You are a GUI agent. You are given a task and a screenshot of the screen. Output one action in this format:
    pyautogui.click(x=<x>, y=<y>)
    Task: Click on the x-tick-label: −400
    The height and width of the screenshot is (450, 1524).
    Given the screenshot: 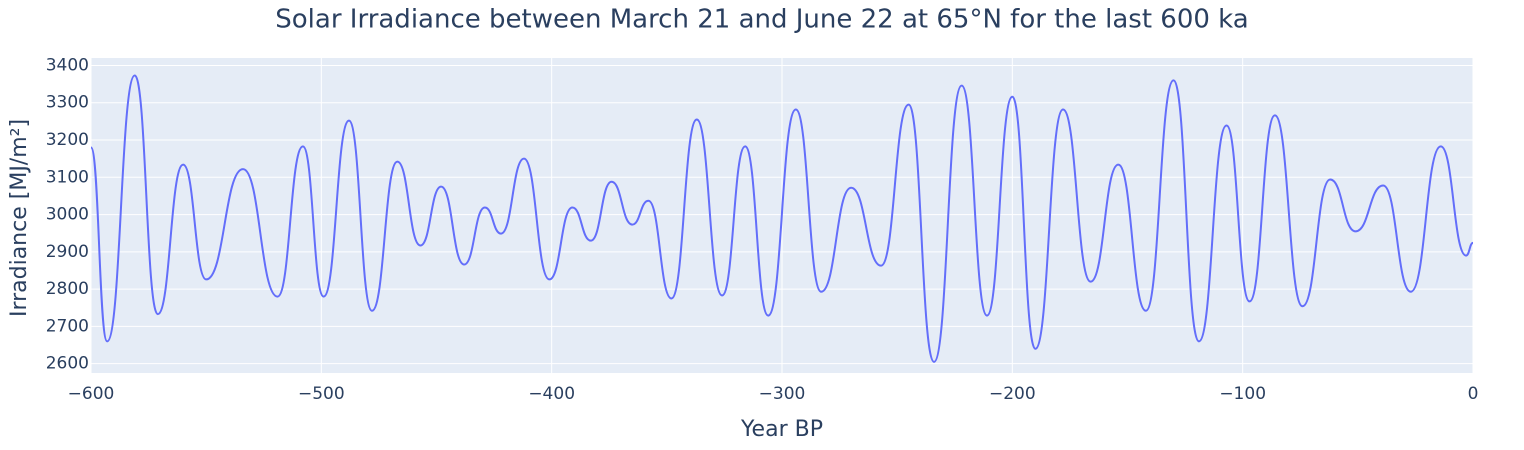 What is the action you would take?
    pyautogui.click(x=551, y=394)
    